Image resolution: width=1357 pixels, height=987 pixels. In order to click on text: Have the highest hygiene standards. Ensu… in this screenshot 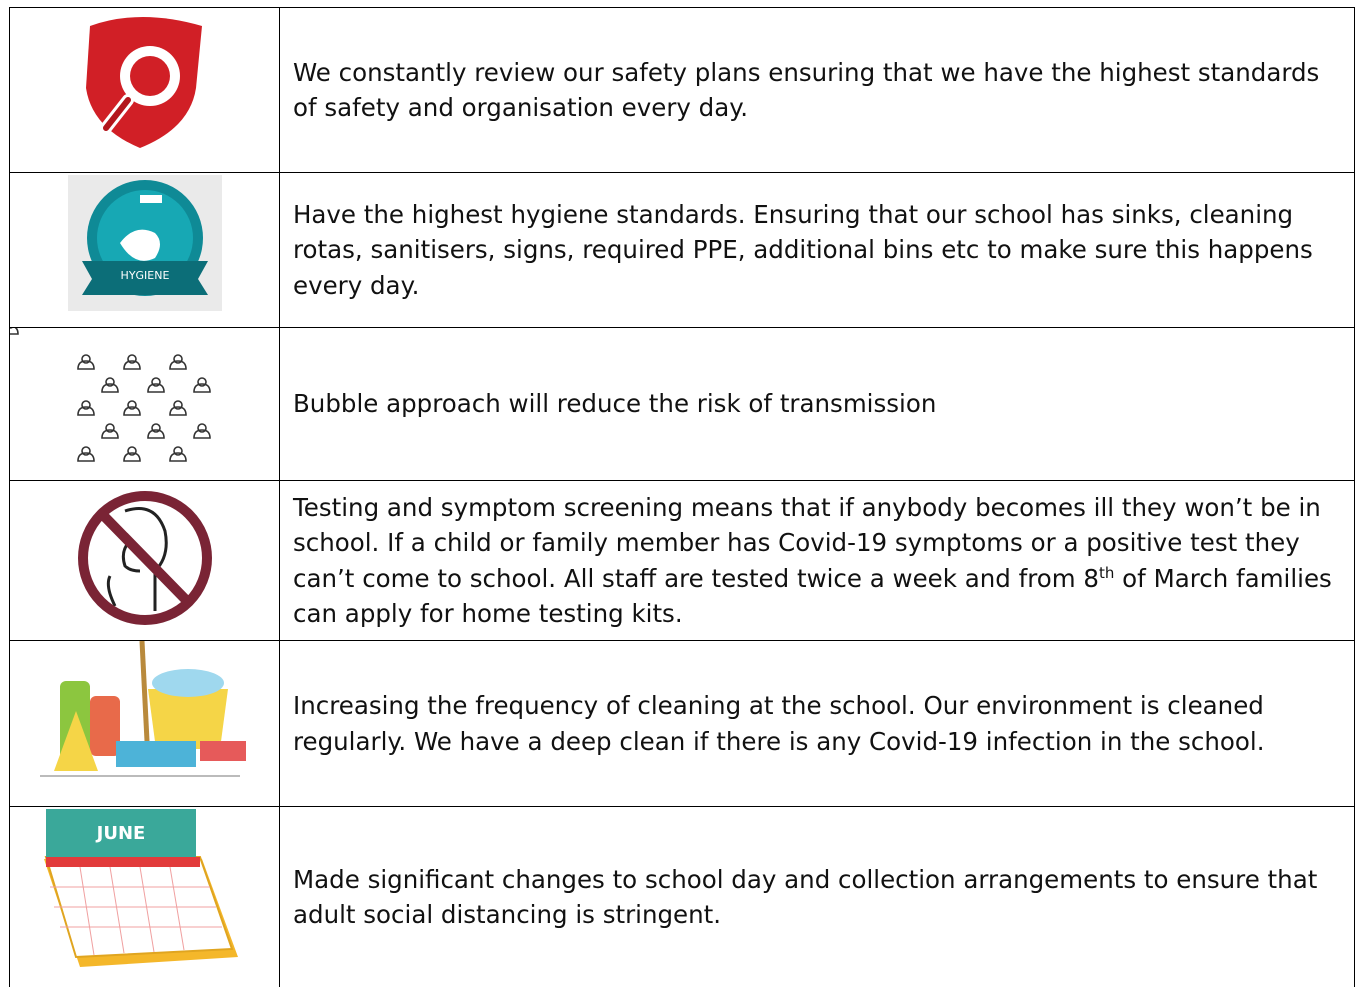, I will do `click(803, 249)`.